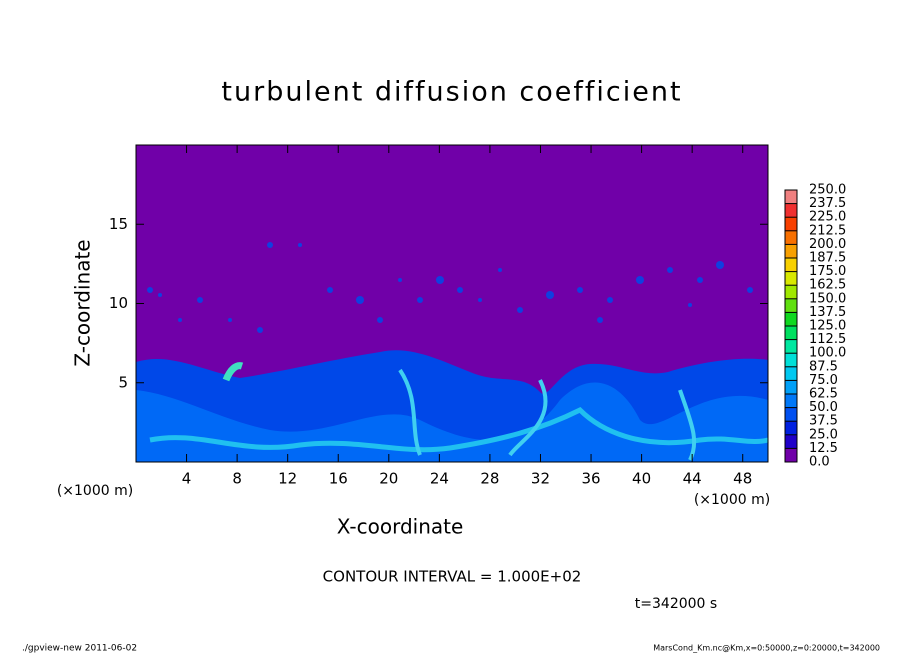 The height and width of the screenshot is (658, 904). I want to click on colorbar-label: 125.0, so click(827, 326).